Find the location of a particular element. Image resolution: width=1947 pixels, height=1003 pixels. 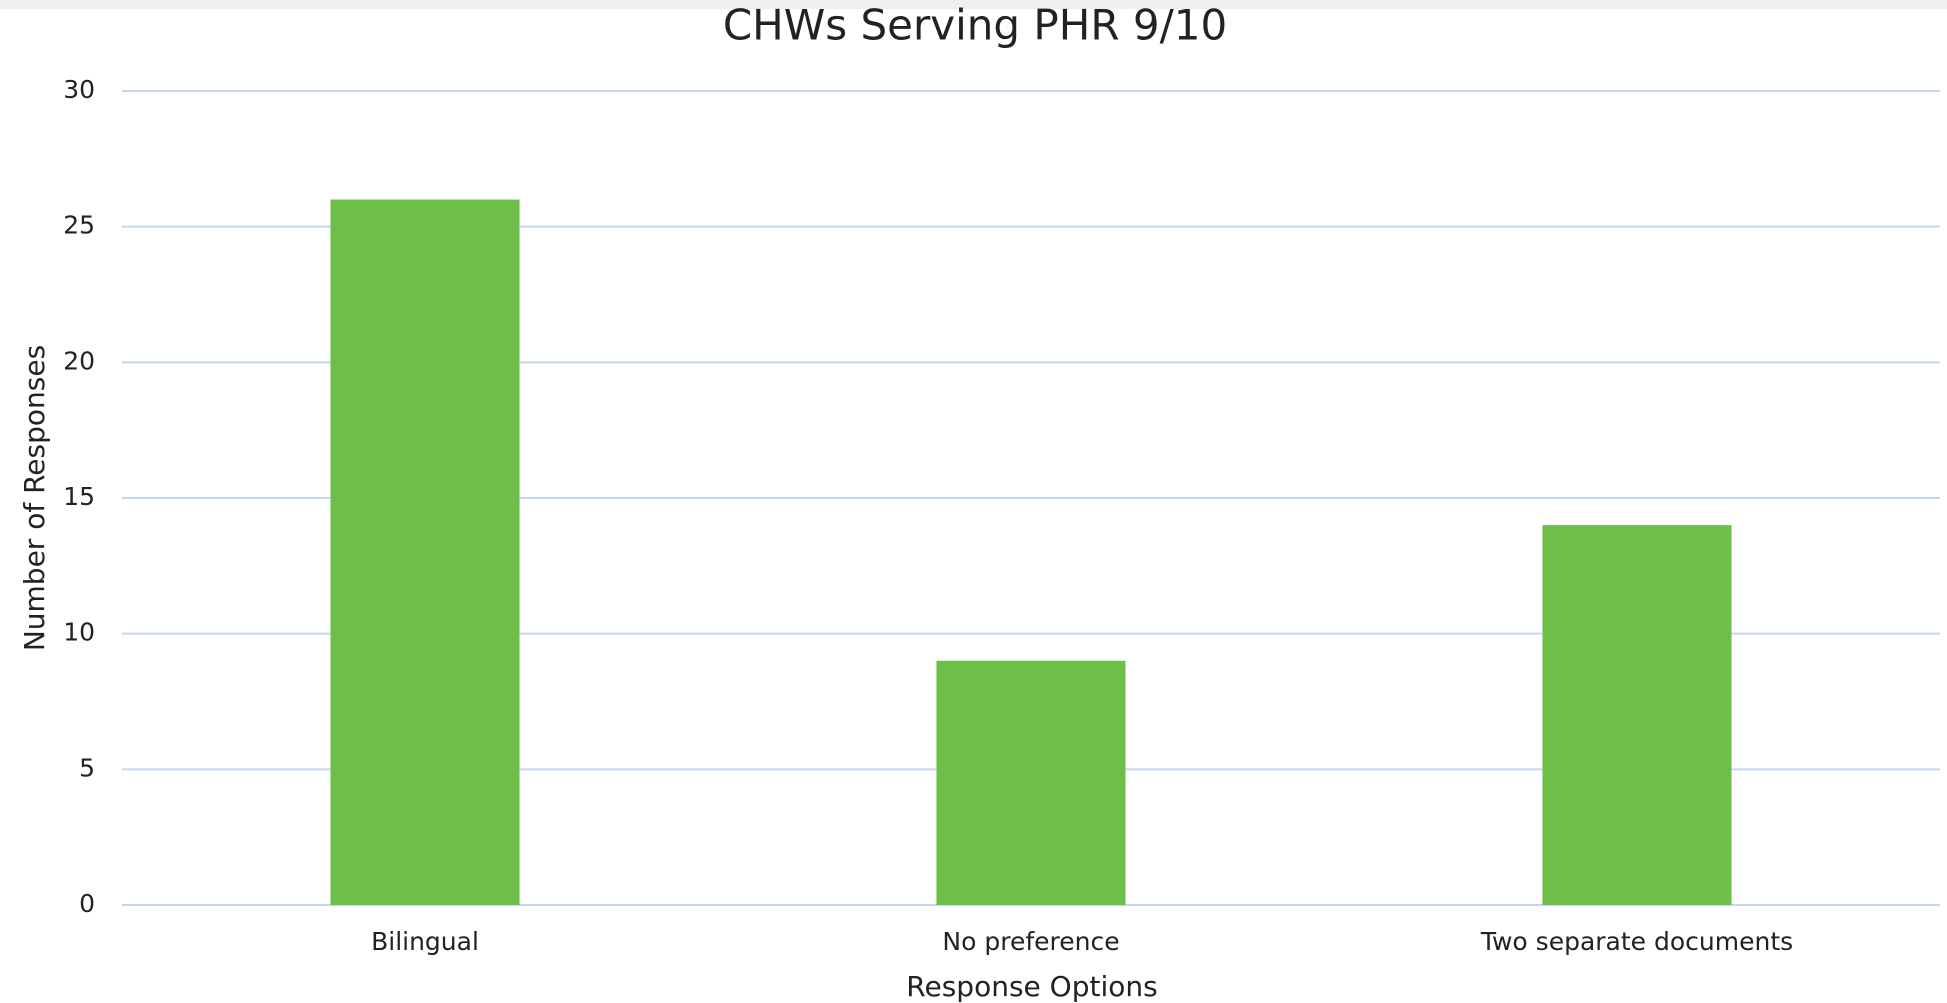

y-tick-label: 30 is located at coordinates (79, 89).